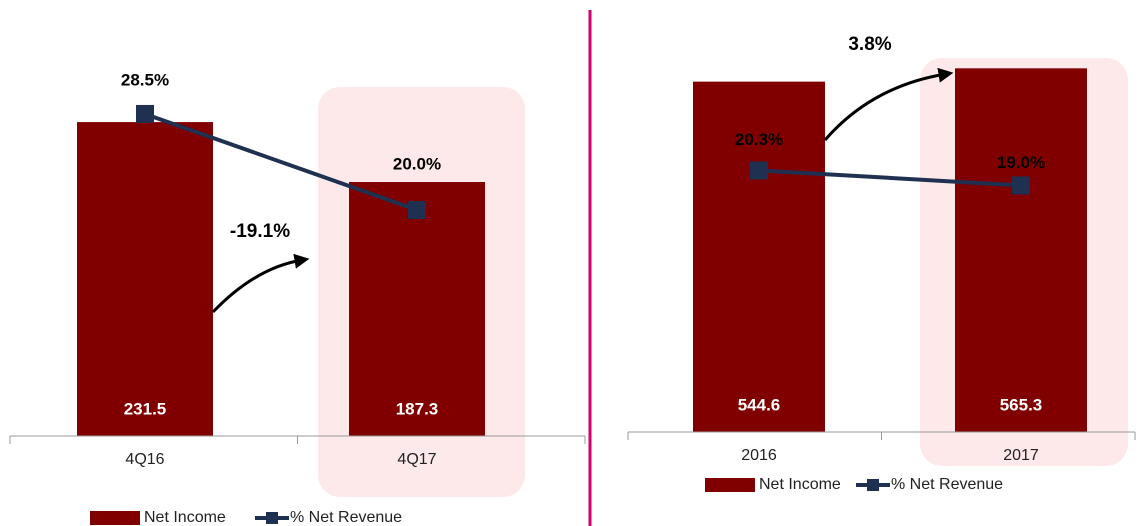 This screenshot has width=1142, height=526. I want to click on annotation: 3.8%, so click(869, 44).